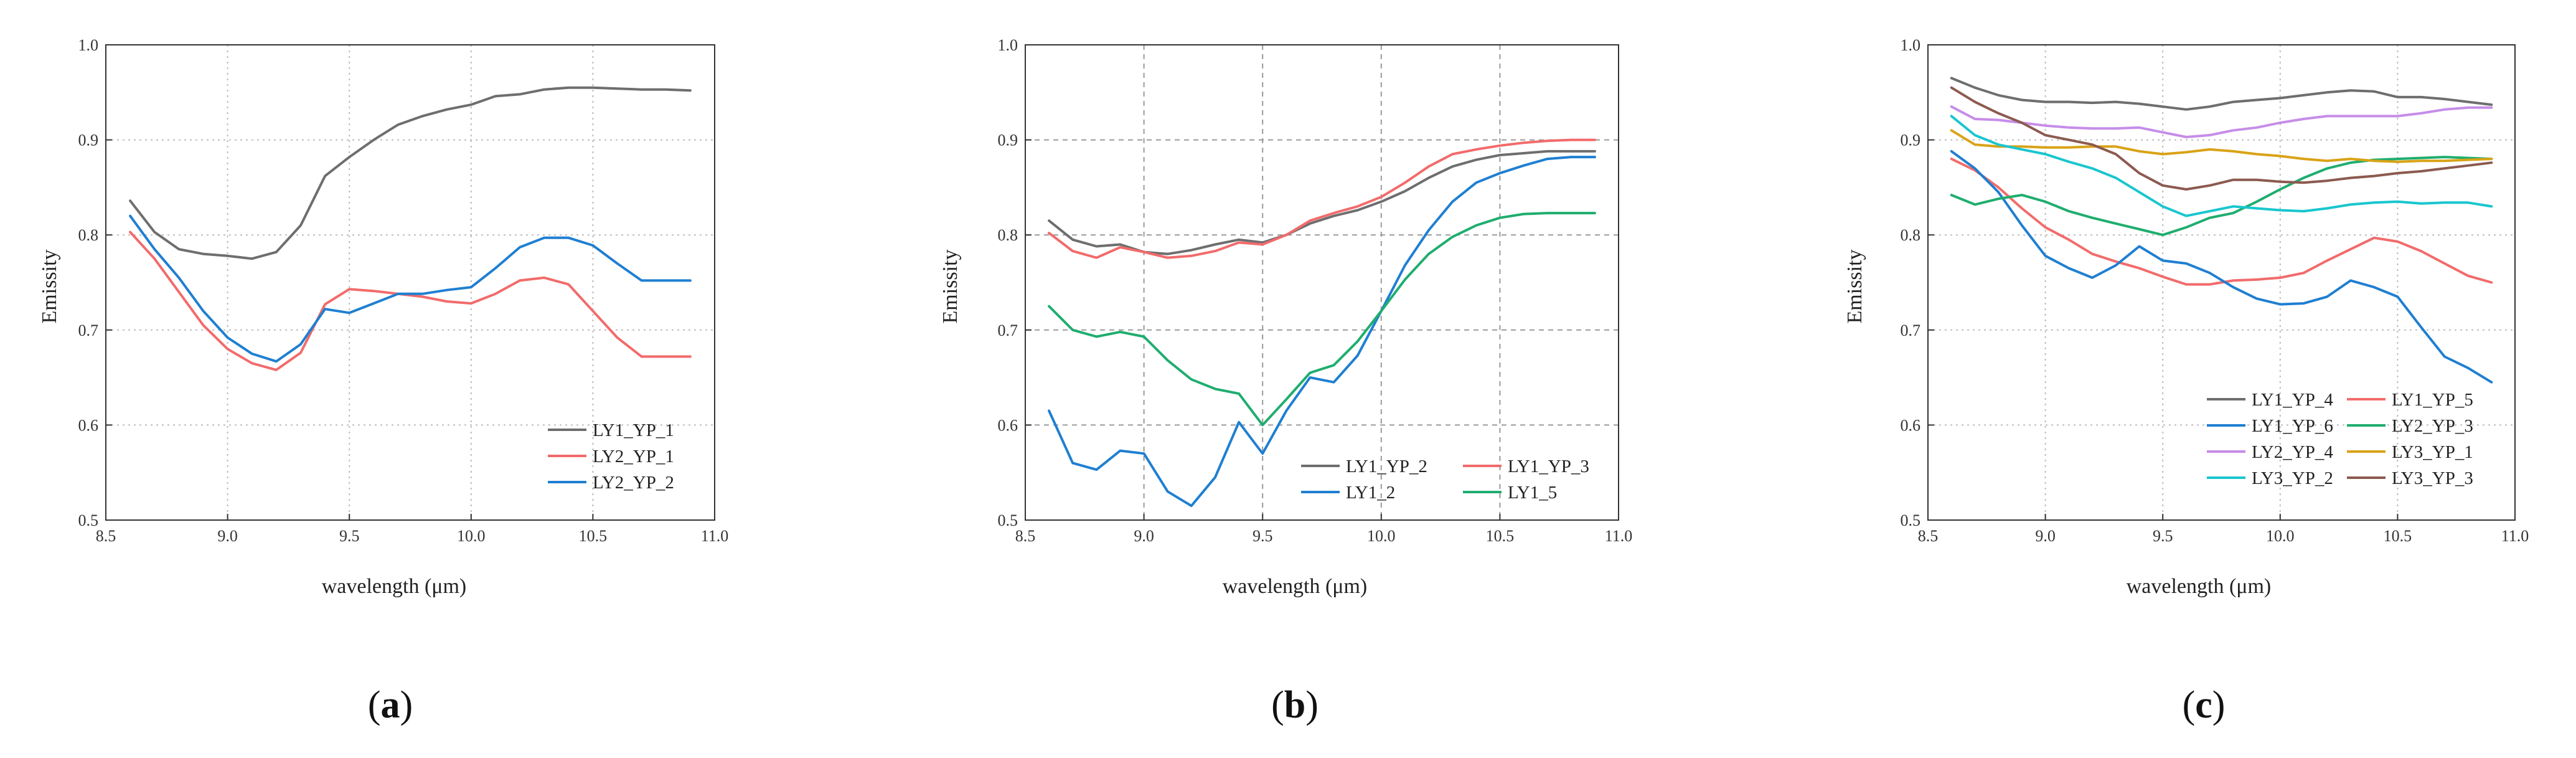 The height and width of the screenshot is (758, 2576). I want to click on legend-label: LY1_YP_2, so click(1386, 466).